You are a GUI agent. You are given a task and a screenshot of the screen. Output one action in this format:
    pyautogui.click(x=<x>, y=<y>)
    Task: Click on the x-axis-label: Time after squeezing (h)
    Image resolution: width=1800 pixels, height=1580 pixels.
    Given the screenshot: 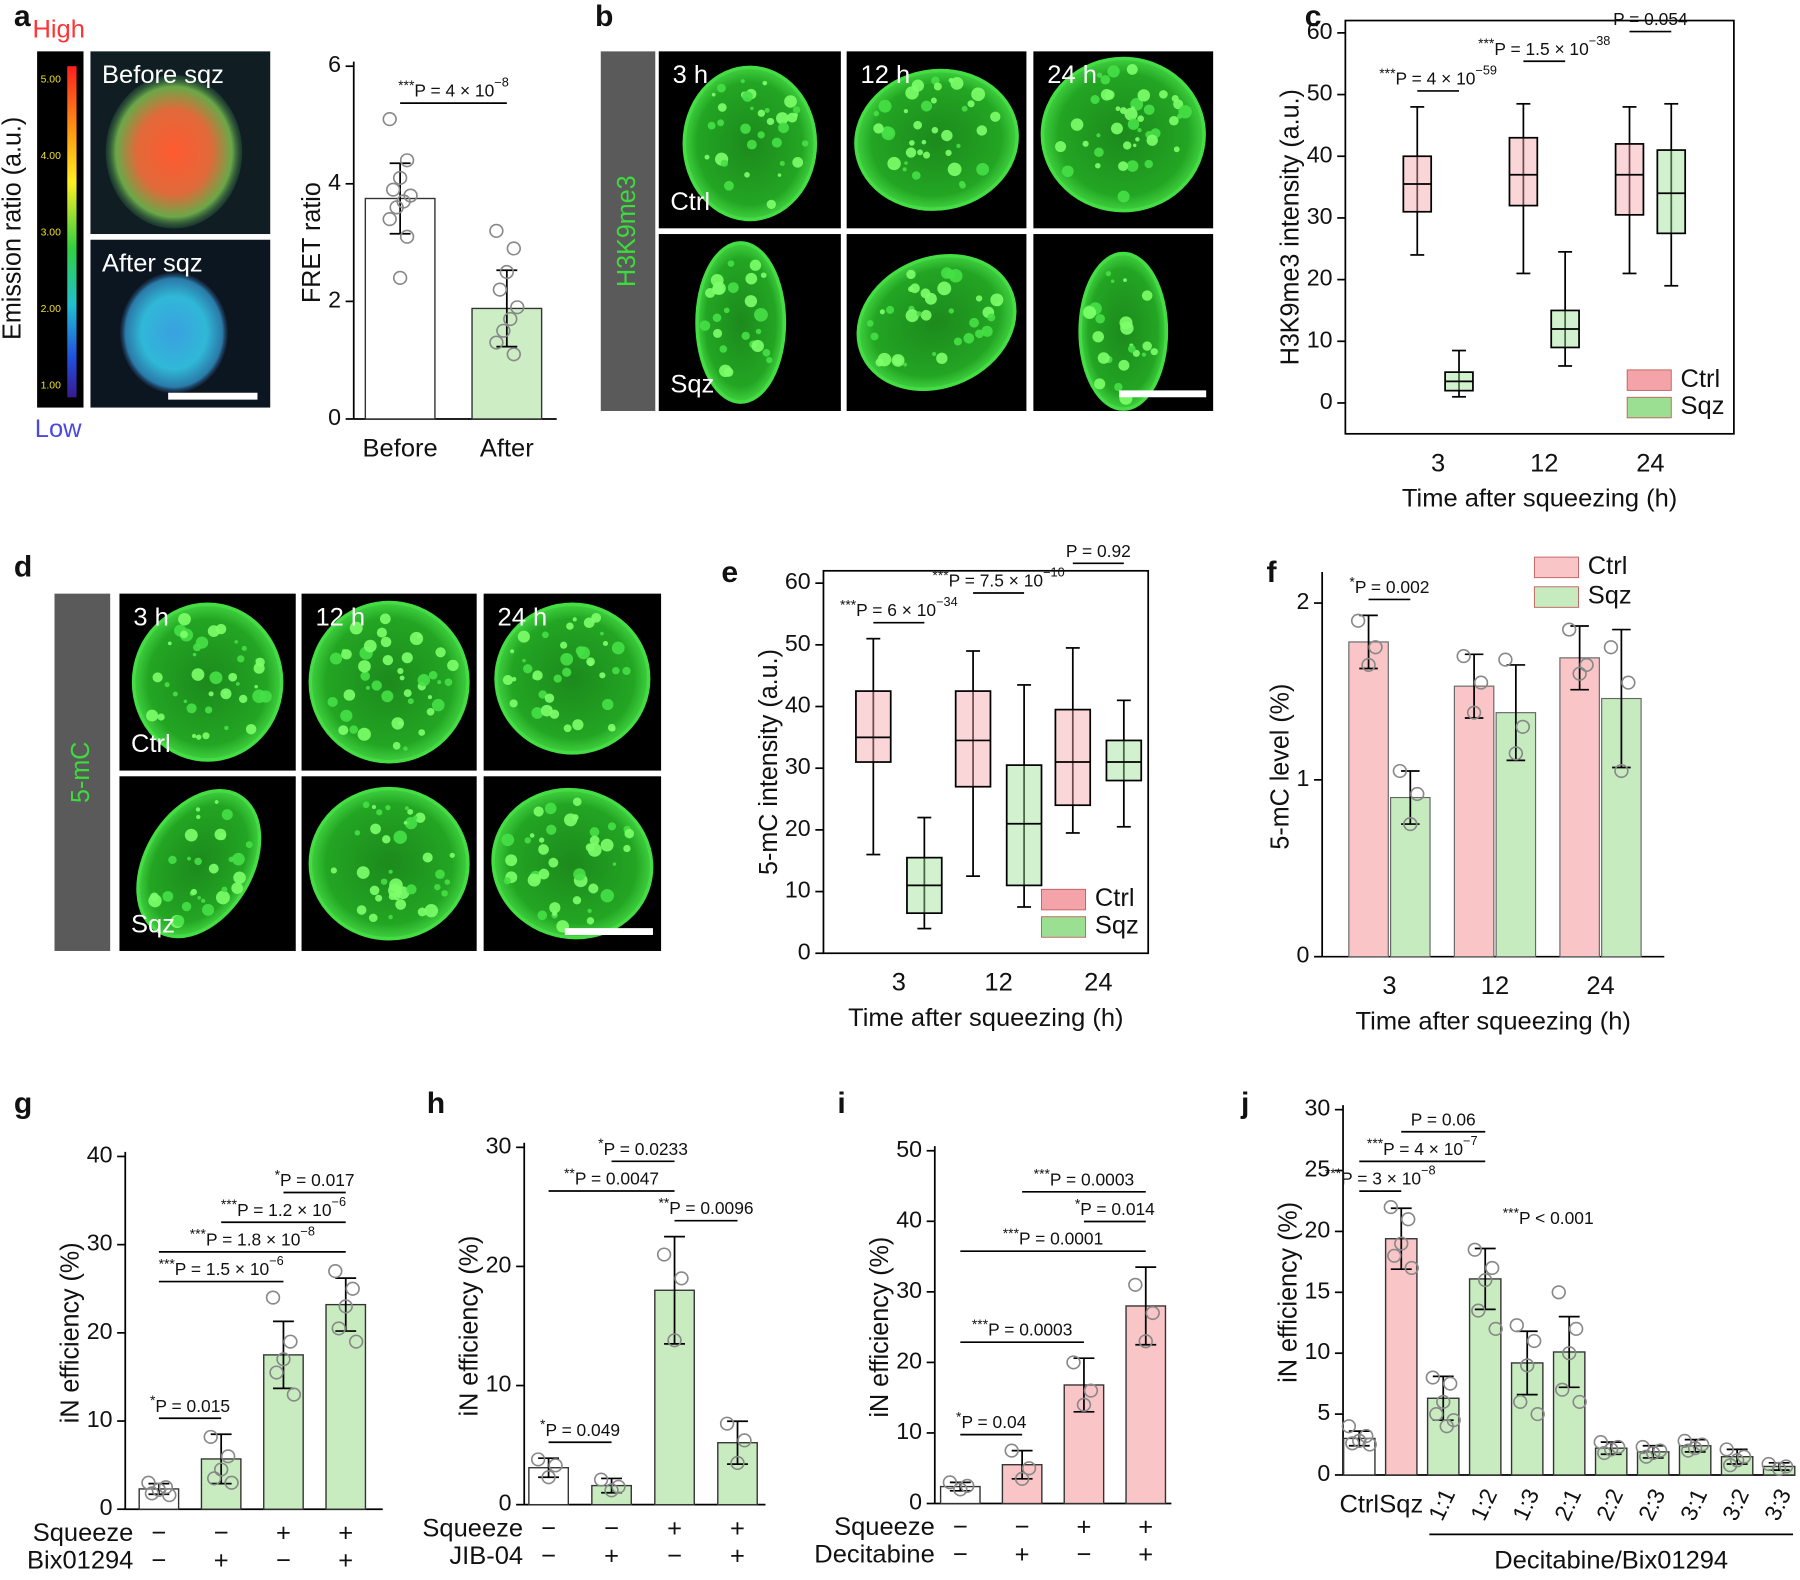 What is the action you would take?
    pyautogui.click(x=1493, y=1022)
    